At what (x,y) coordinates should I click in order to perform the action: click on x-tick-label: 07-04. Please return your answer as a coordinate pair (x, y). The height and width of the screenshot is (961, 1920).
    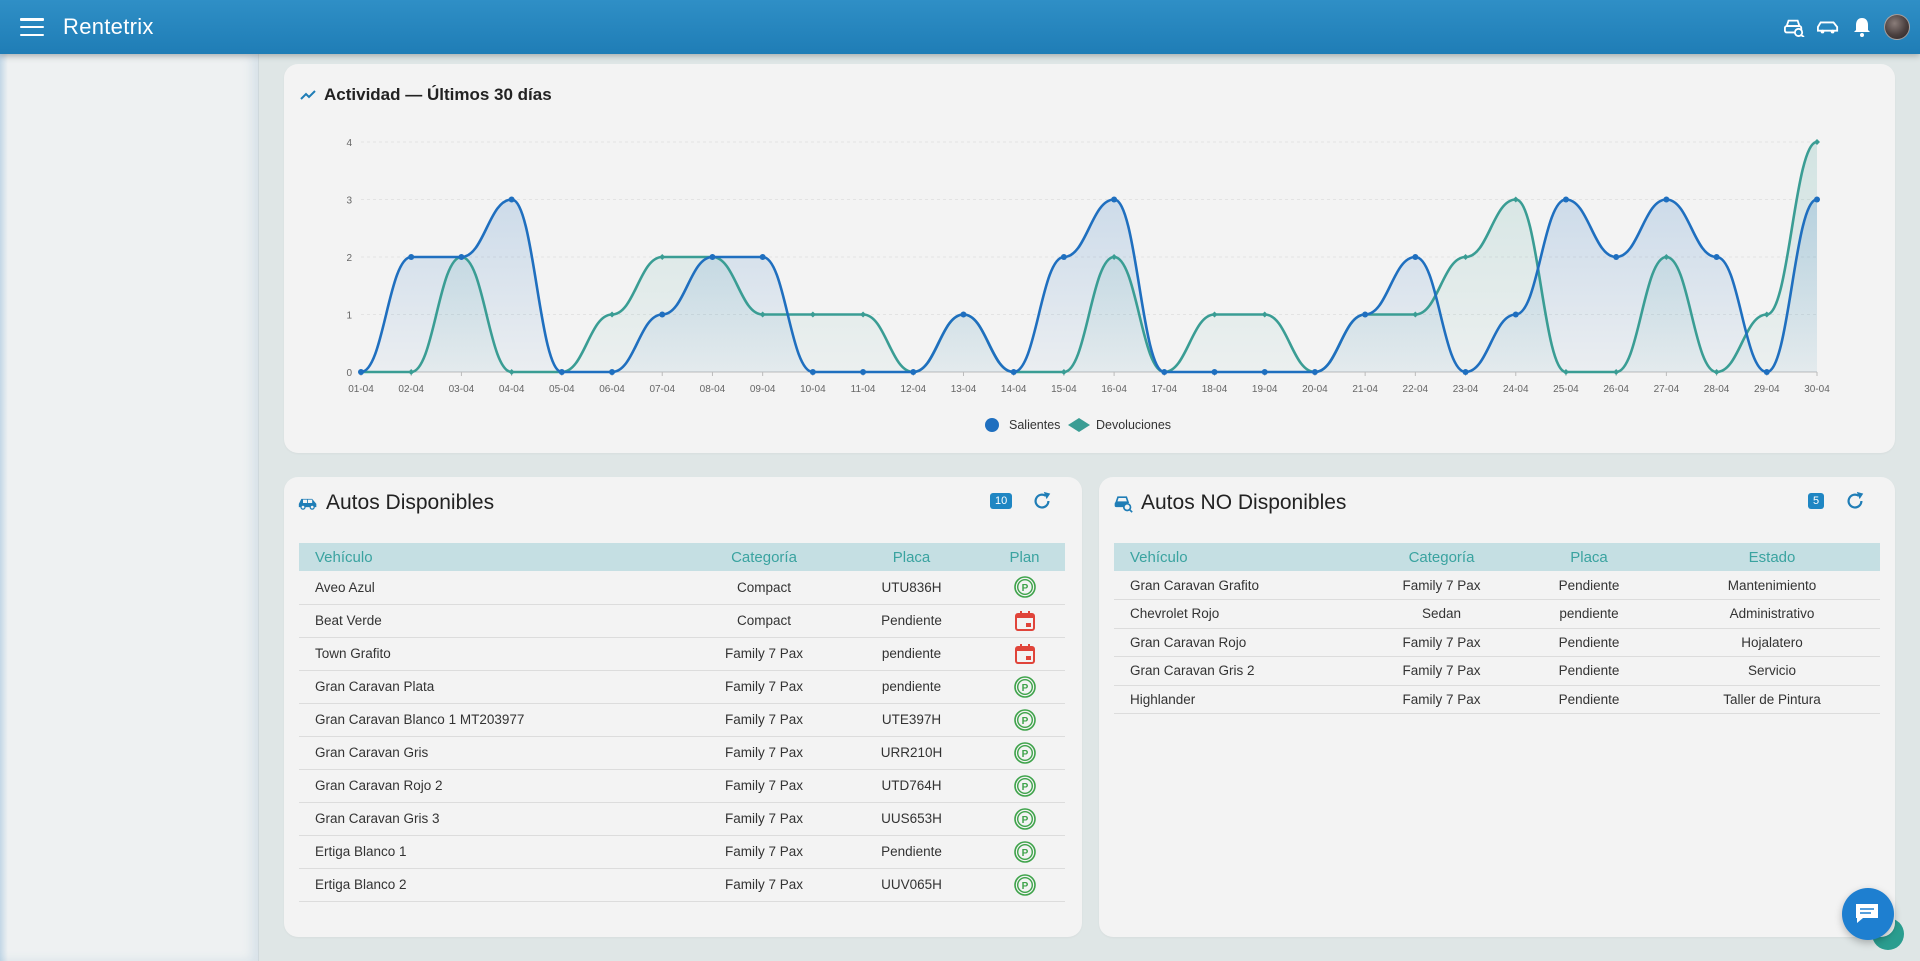
    Looking at the image, I should click on (662, 389).